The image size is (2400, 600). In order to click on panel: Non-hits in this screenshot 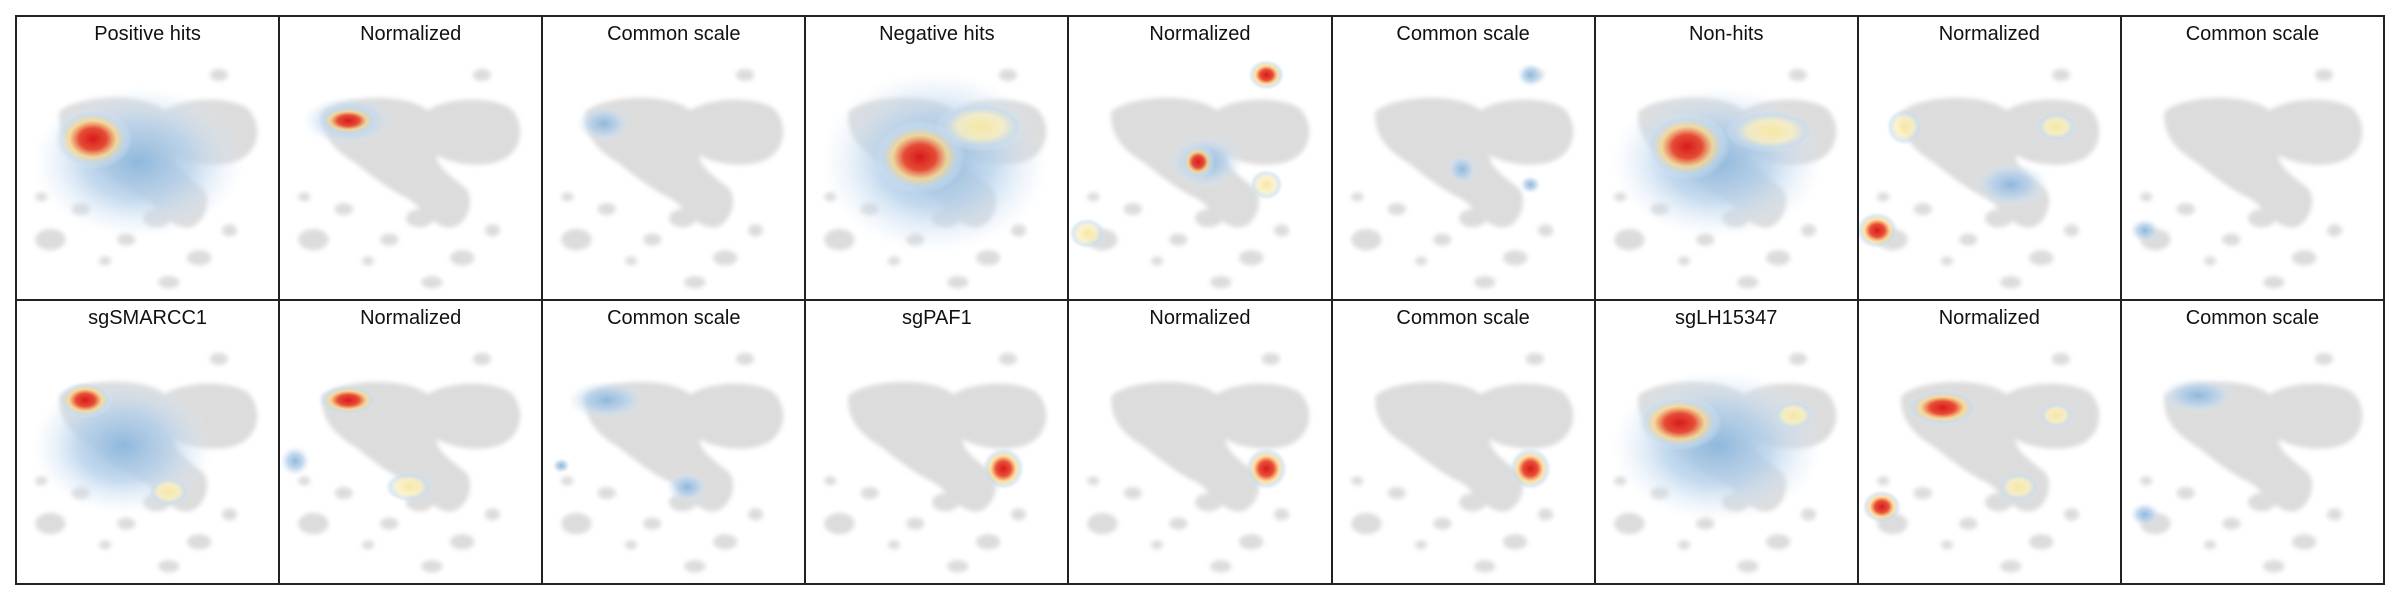, I will do `click(1726, 158)`.